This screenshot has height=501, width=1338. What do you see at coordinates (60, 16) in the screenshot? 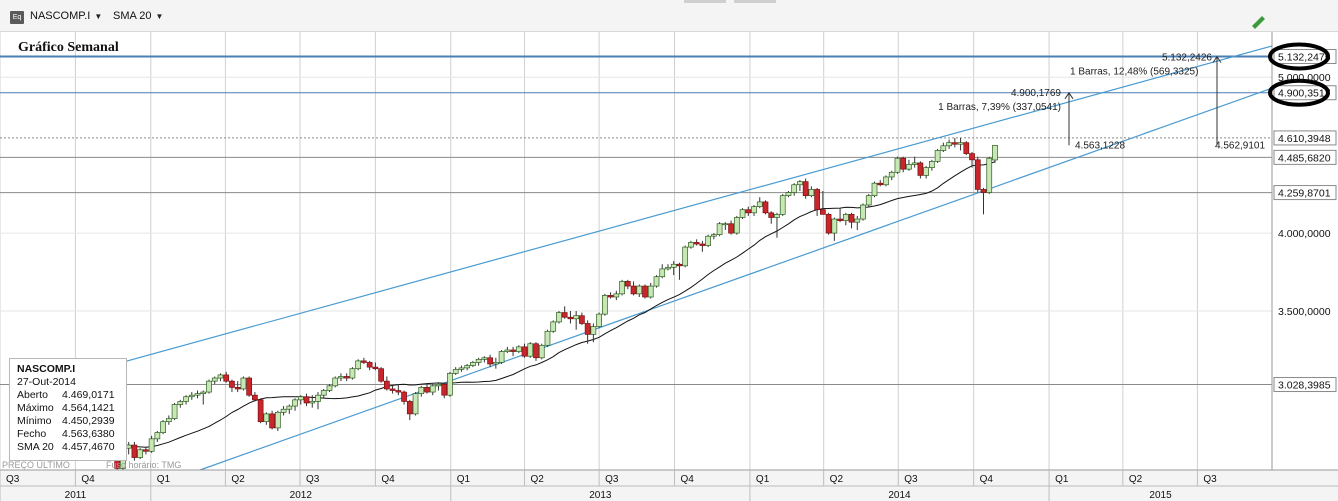
I see `symbol-label: NASCOMP.I` at bounding box center [60, 16].